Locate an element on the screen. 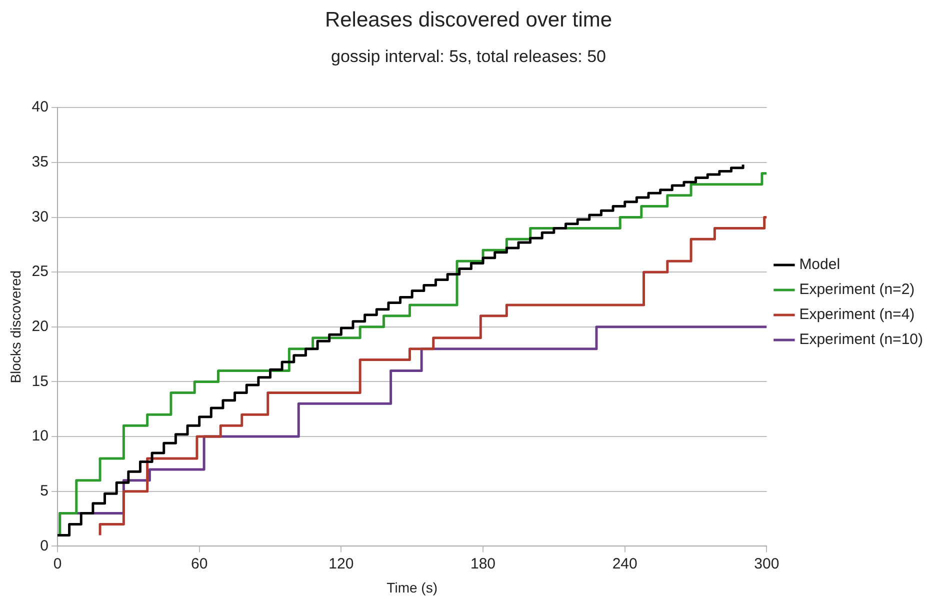 The image size is (939, 605). y-axis-title: Blocks discovered is located at coordinates (15, 327).